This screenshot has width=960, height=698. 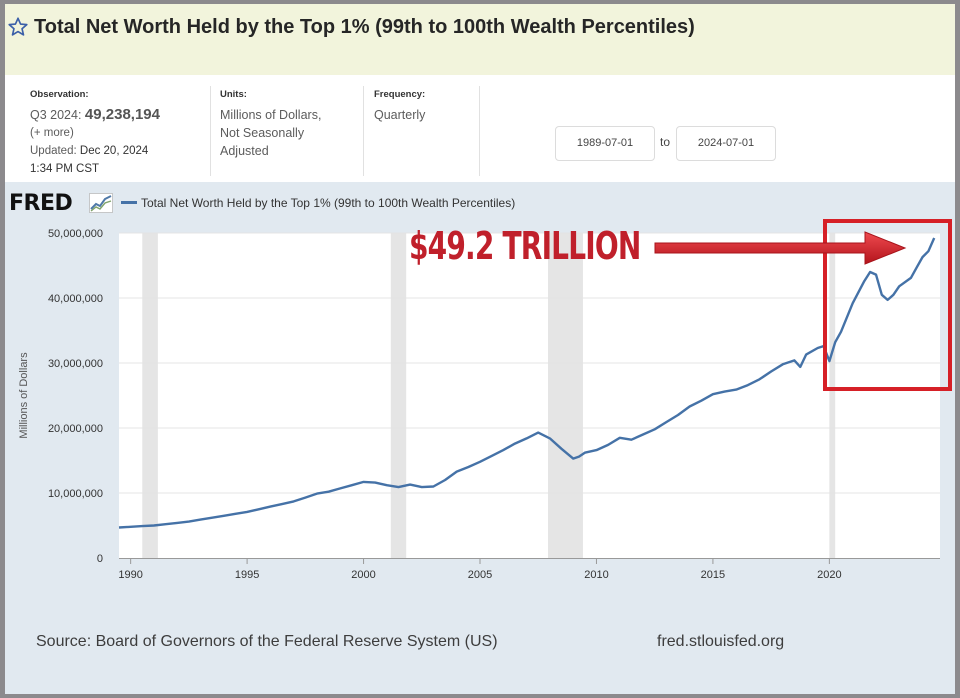 I want to click on updated-label: Updated:, so click(x=53, y=151).